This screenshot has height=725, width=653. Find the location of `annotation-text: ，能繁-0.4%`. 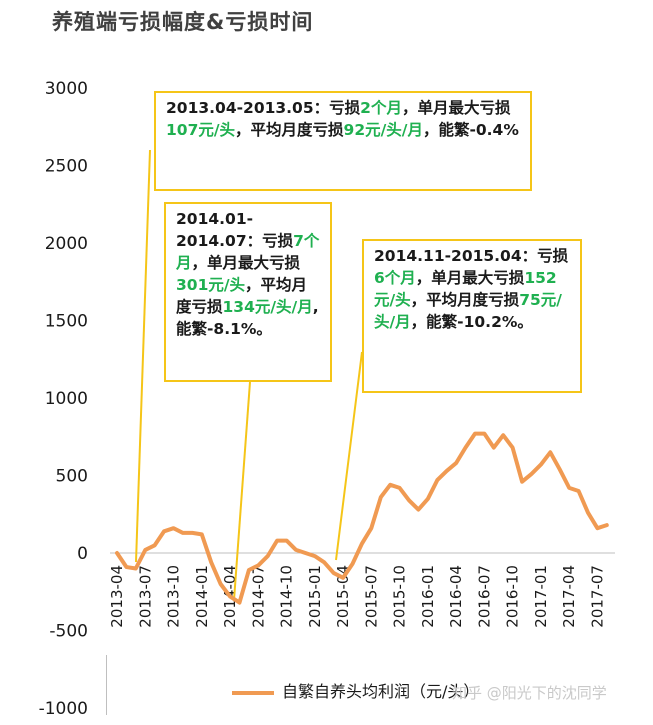

annotation-text: ，能繁-0.4% is located at coordinates (470, 130).